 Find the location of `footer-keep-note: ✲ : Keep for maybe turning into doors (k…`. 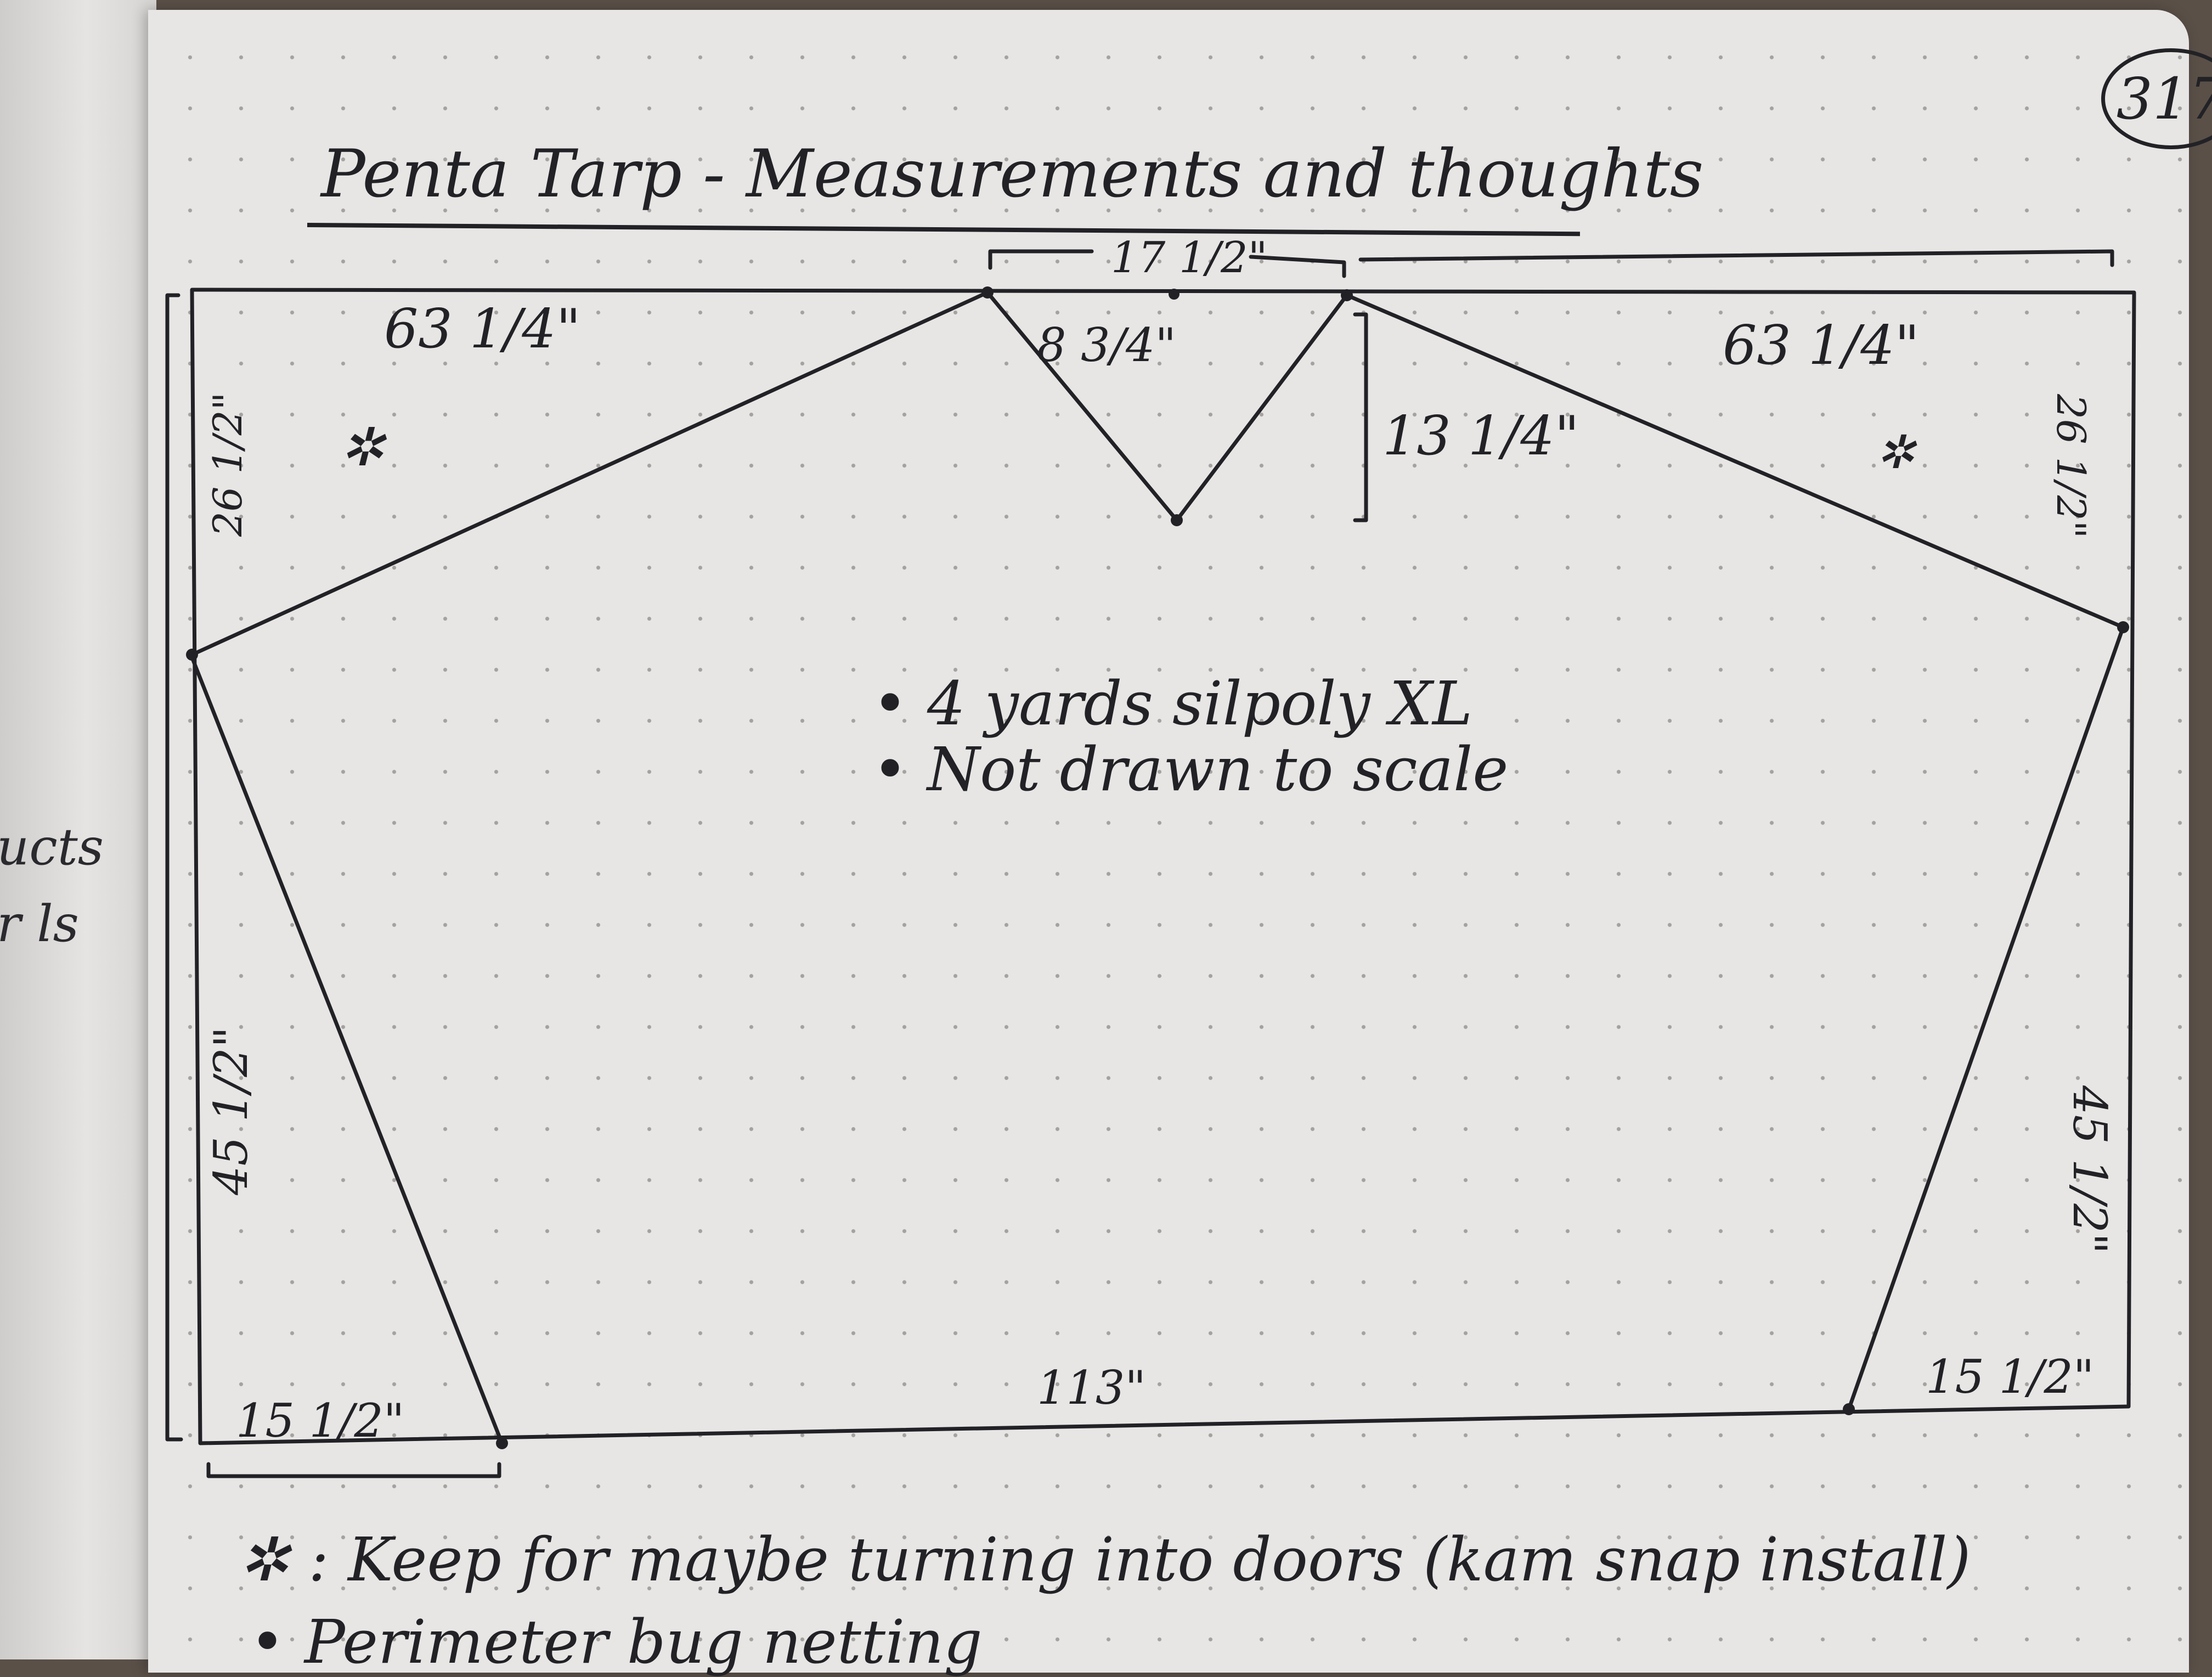

footer-keep-note: ✲ : Keep for maybe turning into doors (k… is located at coordinates (1105, 1560).